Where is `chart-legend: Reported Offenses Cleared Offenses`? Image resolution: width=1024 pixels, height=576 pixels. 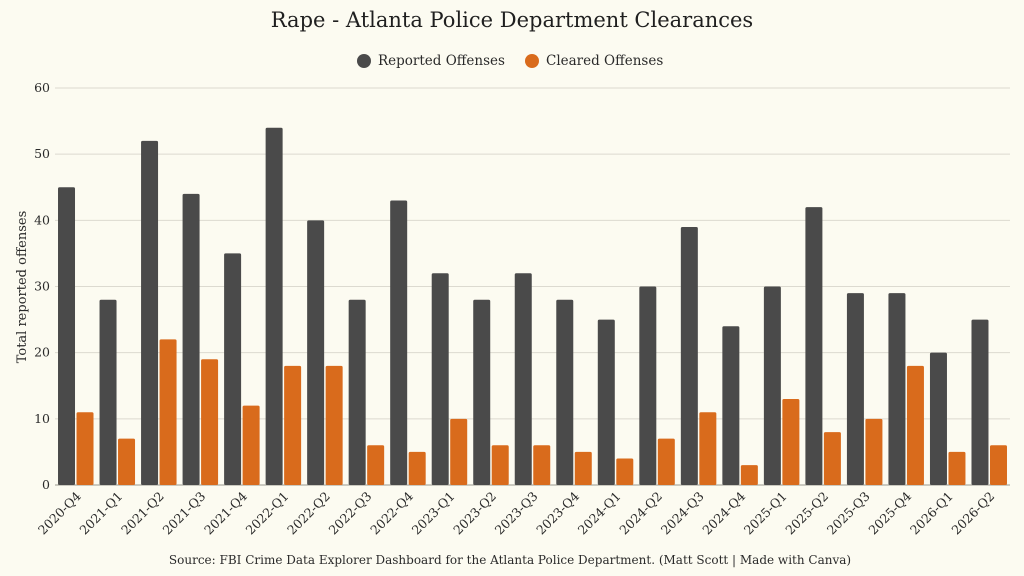 chart-legend: Reported Offenses Cleared Offenses is located at coordinates (510, 61).